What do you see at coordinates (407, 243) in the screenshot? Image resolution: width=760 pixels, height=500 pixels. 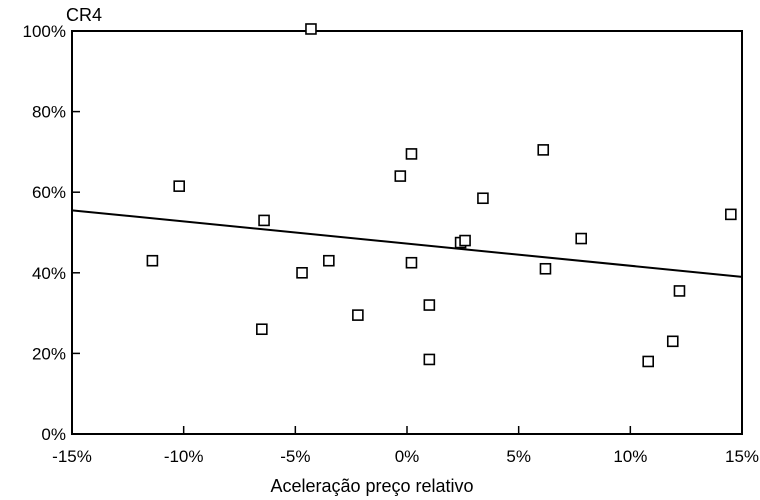 I see `trend-line` at bounding box center [407, 243].